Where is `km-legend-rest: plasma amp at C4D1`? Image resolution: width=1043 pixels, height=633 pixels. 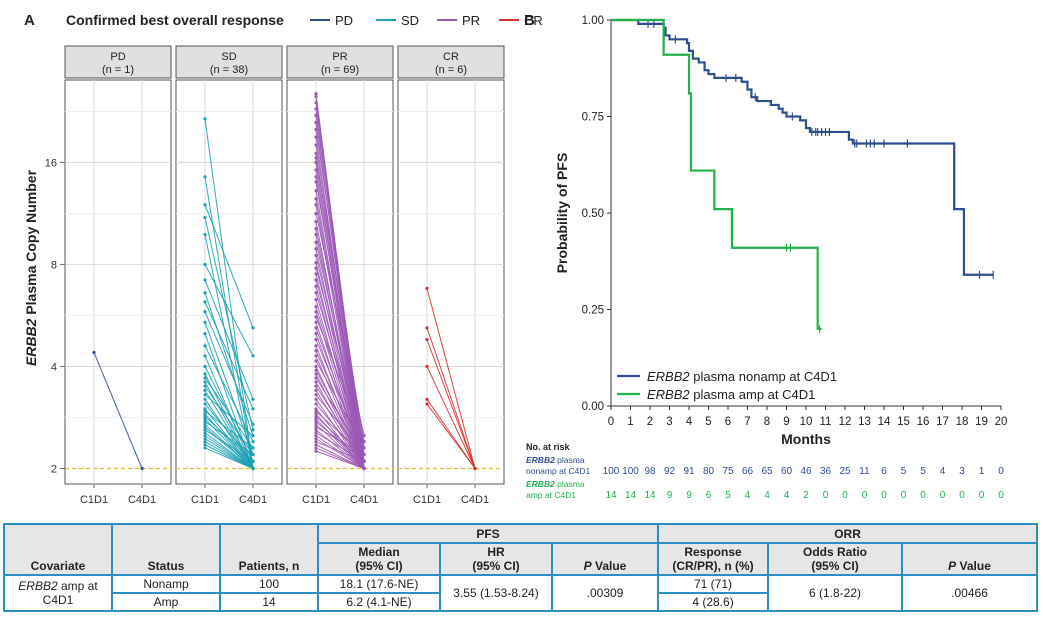 km-legend-rest: plasma amp at C4D1 is located at coordinates (753, 394).